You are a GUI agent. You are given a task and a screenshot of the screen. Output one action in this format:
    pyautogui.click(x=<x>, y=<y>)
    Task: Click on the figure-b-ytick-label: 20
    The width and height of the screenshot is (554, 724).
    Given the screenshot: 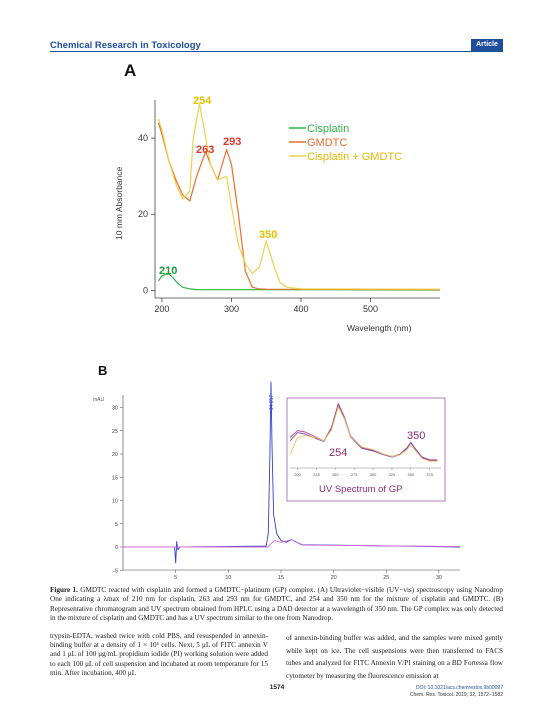 What is the action you would take?
    pyautogui.click(x=115, y=455)
    